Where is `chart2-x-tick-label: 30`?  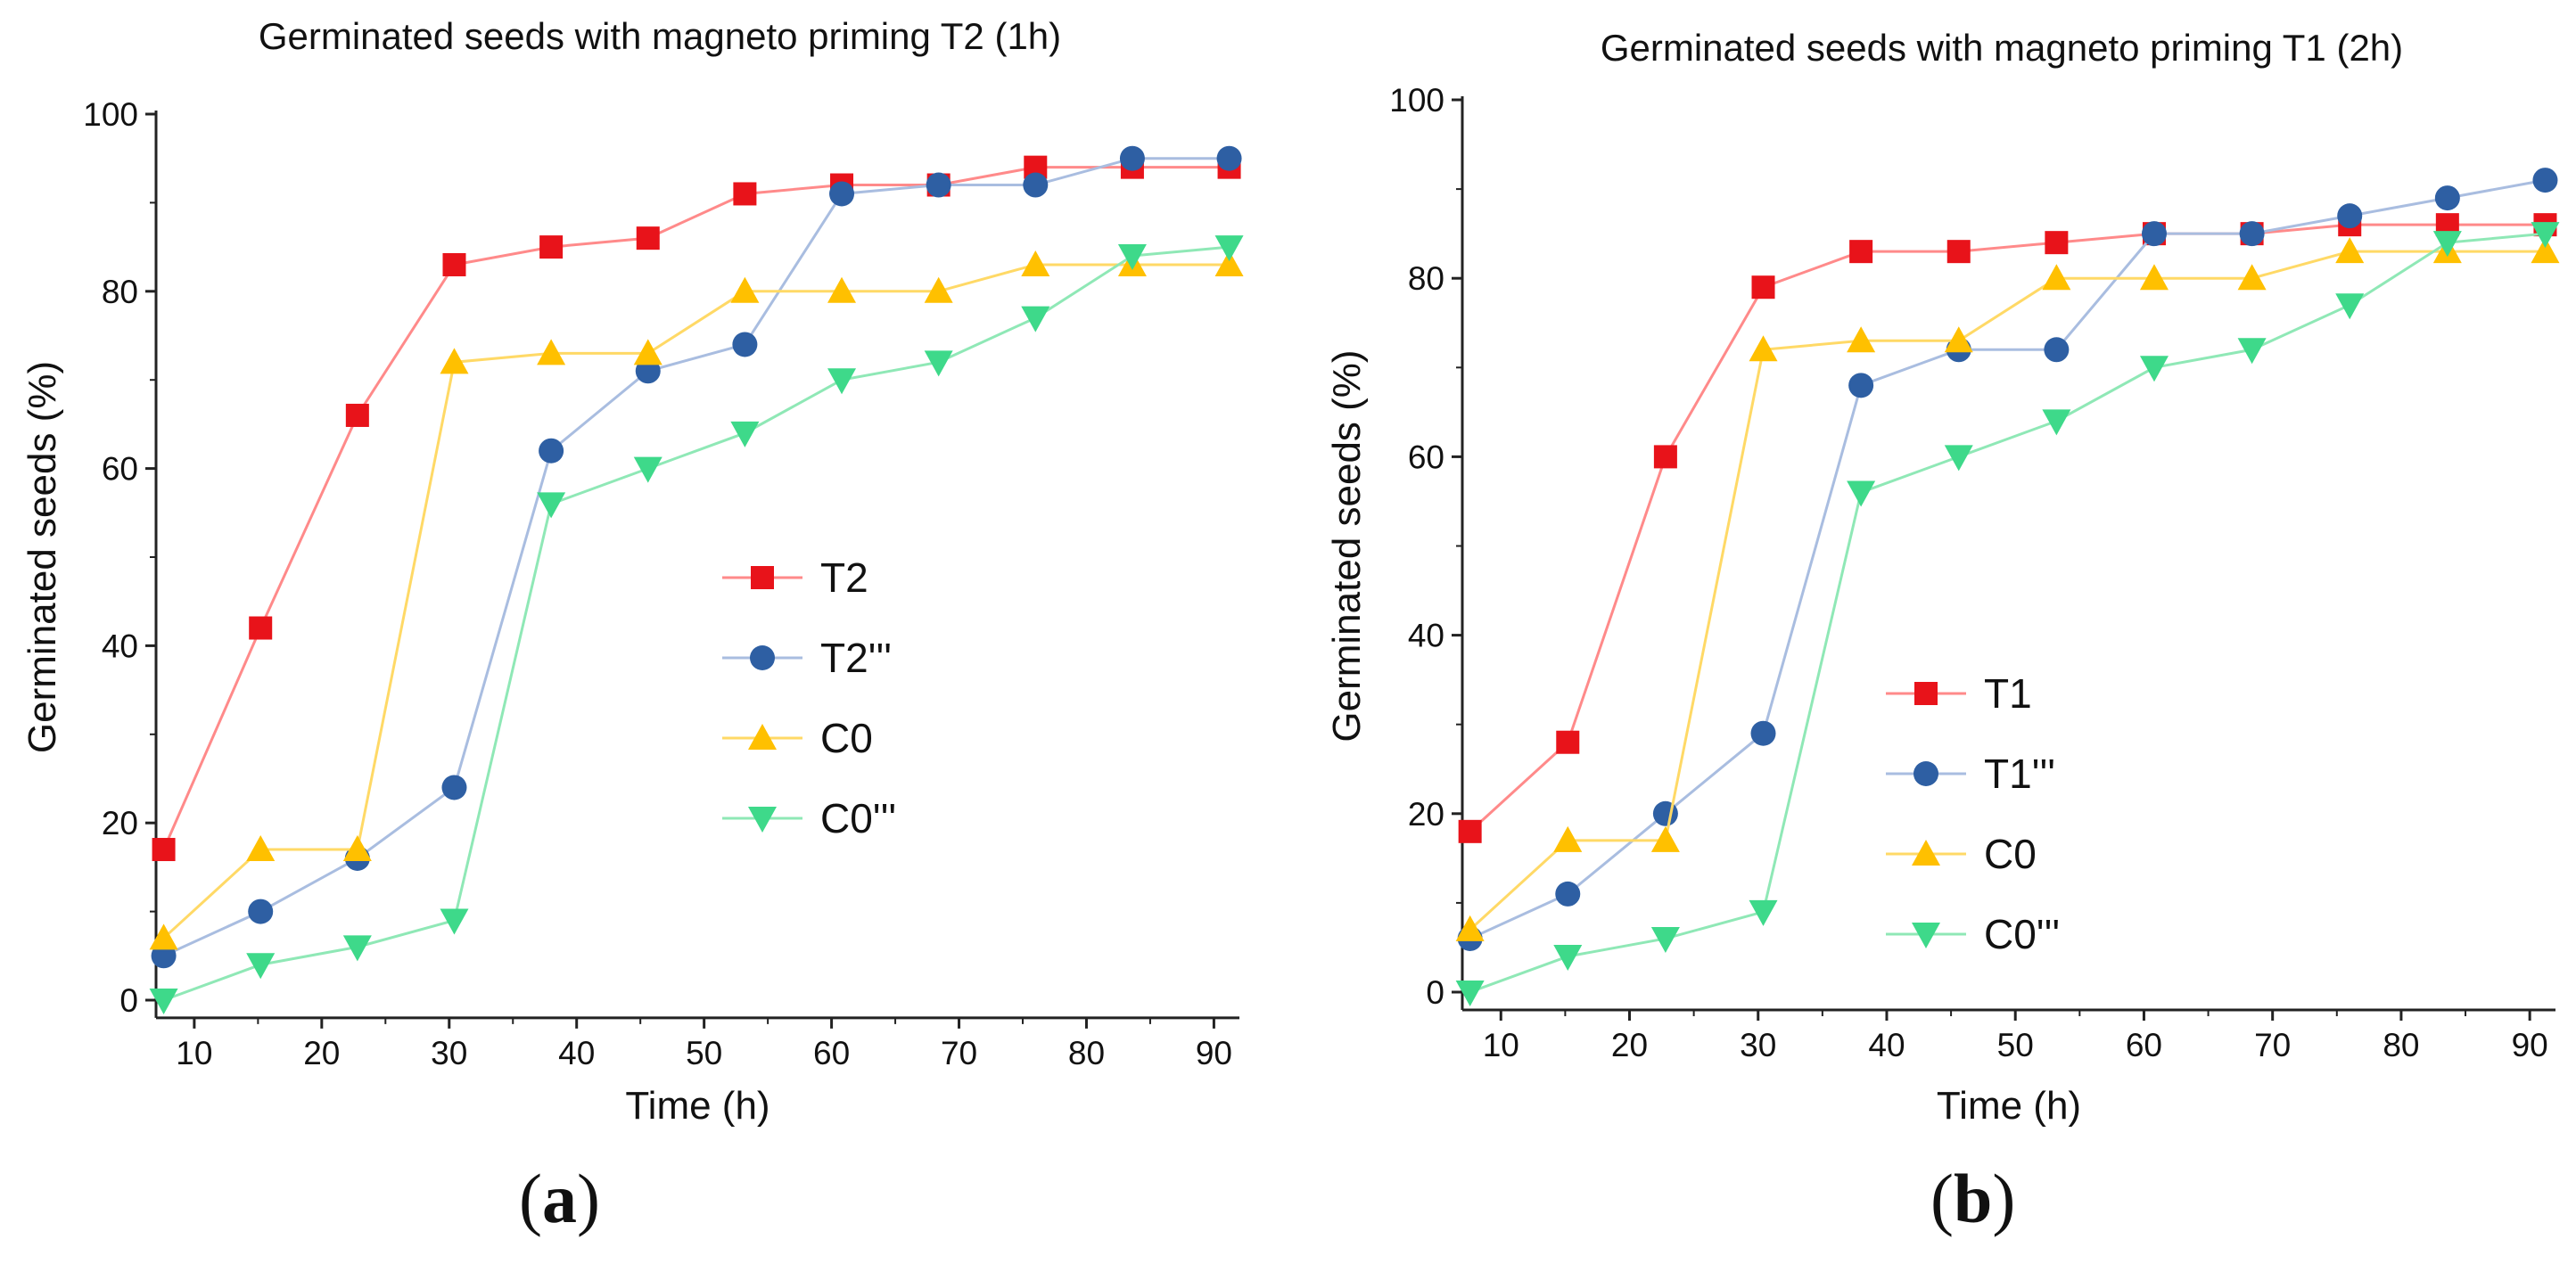 chart2-x-tick-label: 30 is located at coordinates (1758, 1045).